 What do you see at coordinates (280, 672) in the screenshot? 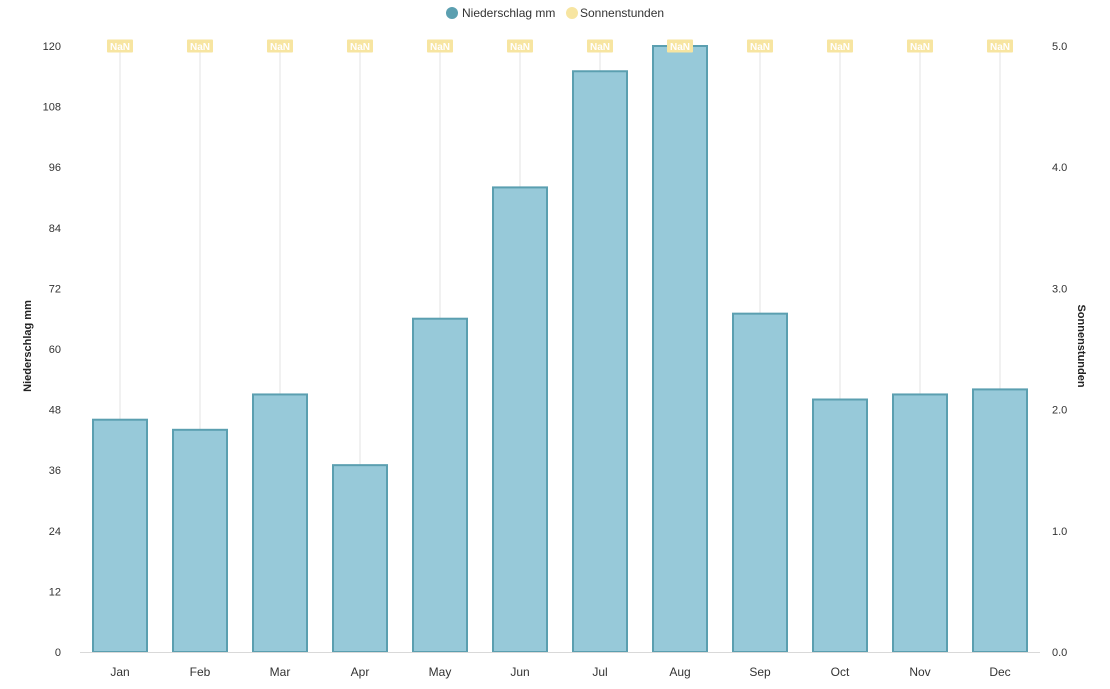
I see `x-tick-label: Mar` at bounding box center [280, 672].